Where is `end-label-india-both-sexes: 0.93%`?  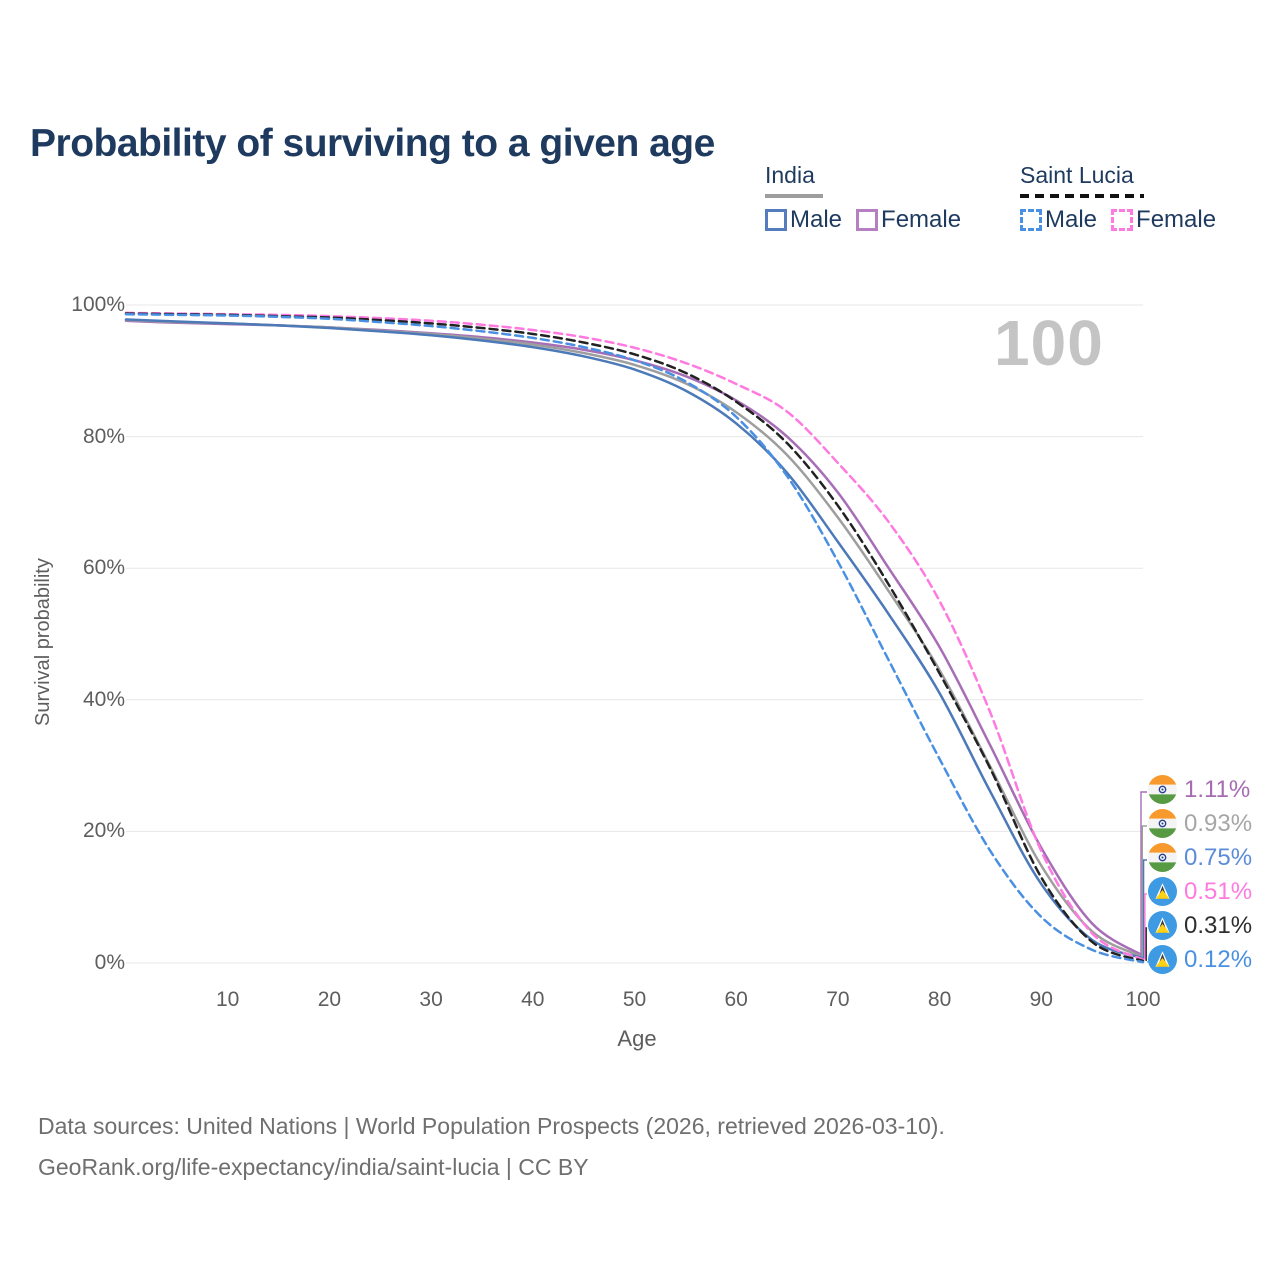 end-label-india-both-sexes: 0.93% is located at coordinates (1200, 823).